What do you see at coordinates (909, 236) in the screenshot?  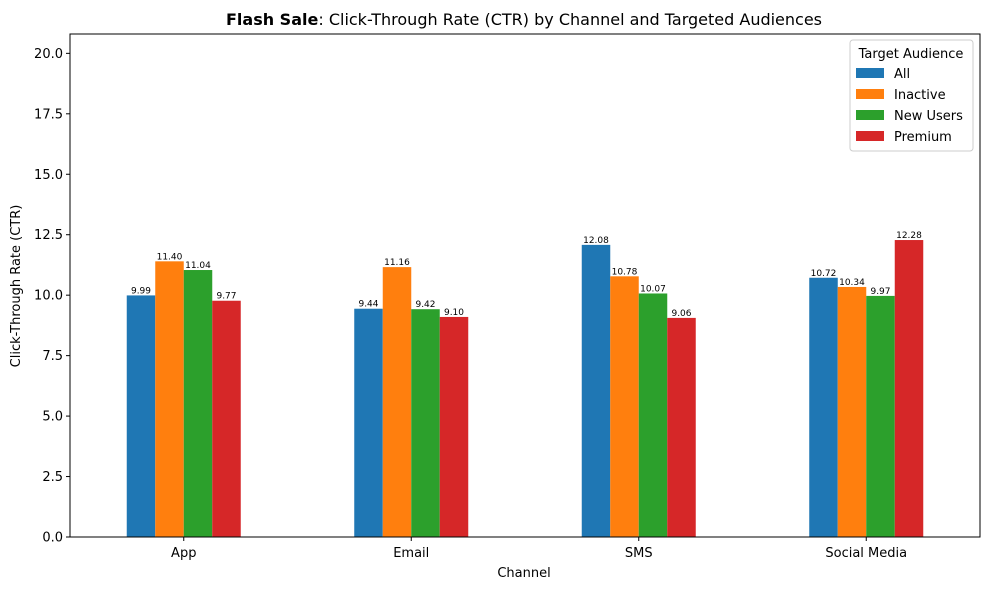 I see `data-label: 12.28` at bounding box center [909, 236].